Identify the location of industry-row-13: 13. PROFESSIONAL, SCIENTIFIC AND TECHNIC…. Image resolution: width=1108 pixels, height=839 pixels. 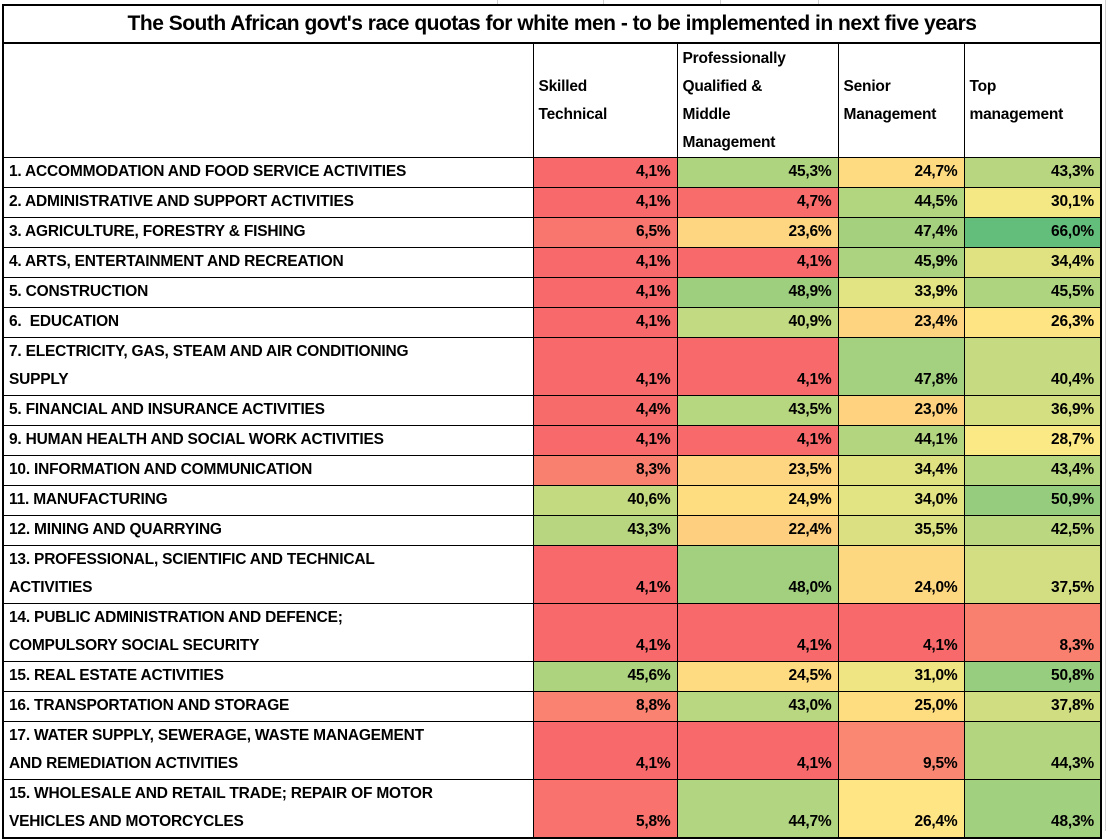
(552, 574).